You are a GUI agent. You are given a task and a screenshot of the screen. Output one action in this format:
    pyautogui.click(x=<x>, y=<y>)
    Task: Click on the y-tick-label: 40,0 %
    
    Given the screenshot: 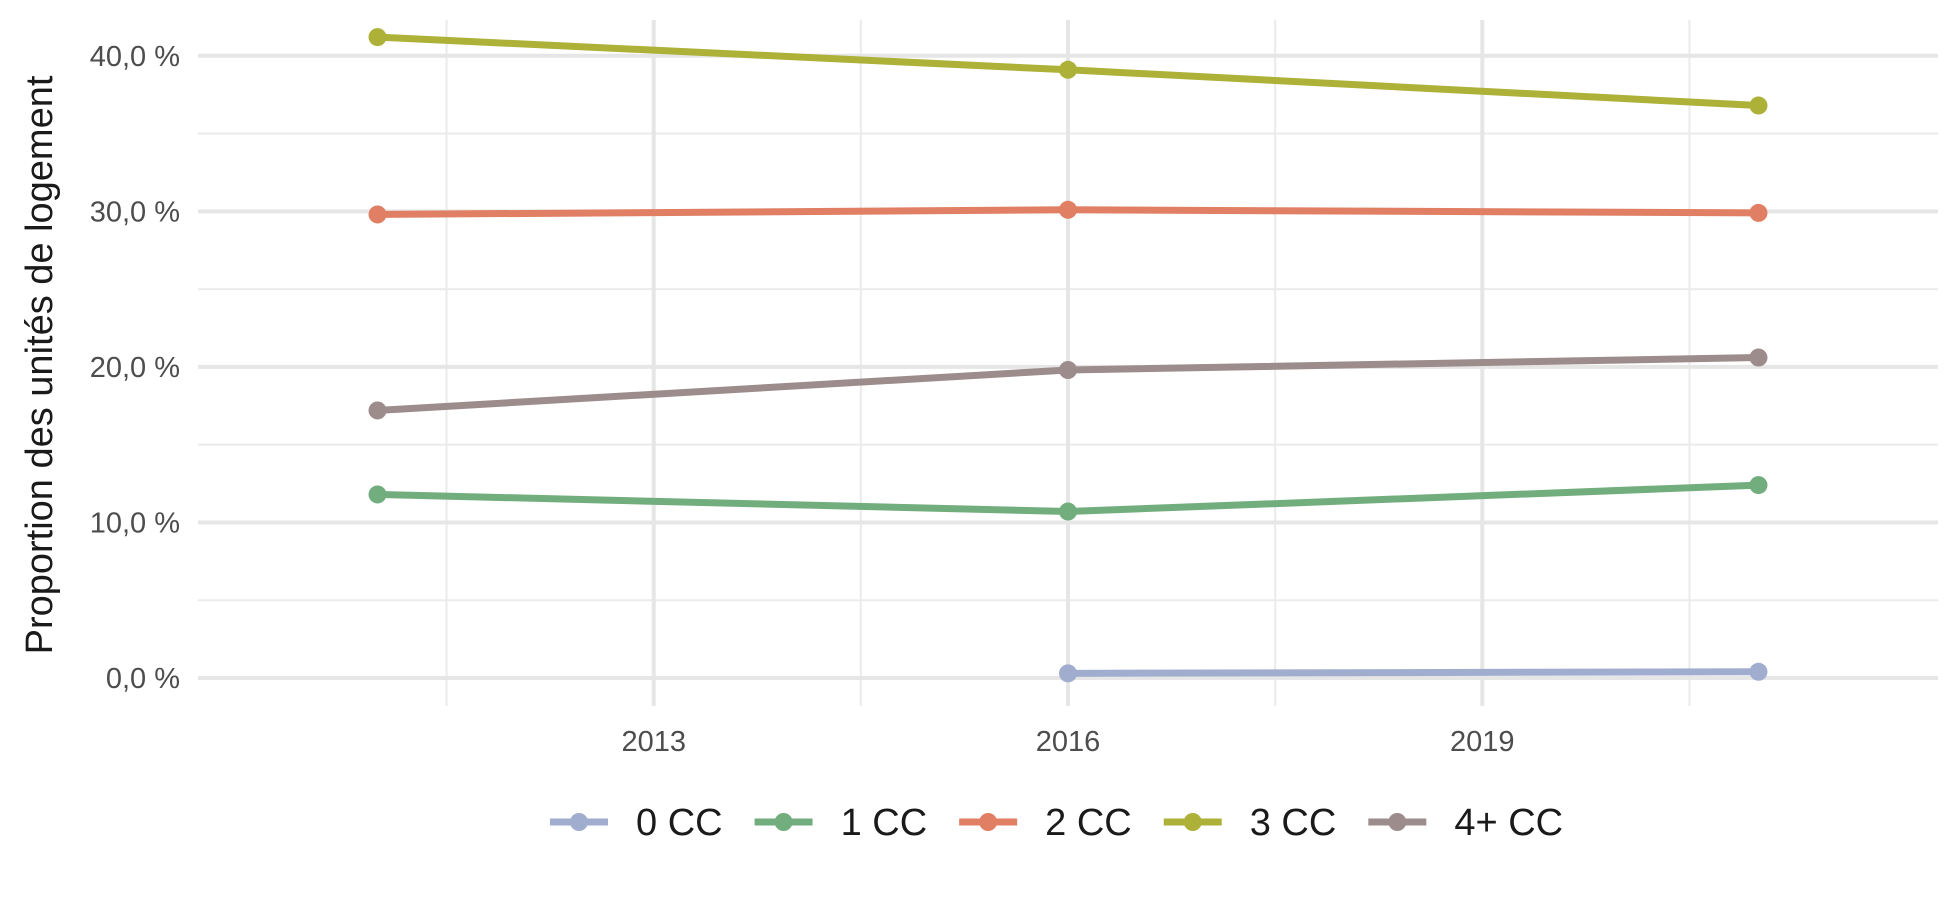 What is the action you would take?
    pyautogui.click(x=135, y=57)
    